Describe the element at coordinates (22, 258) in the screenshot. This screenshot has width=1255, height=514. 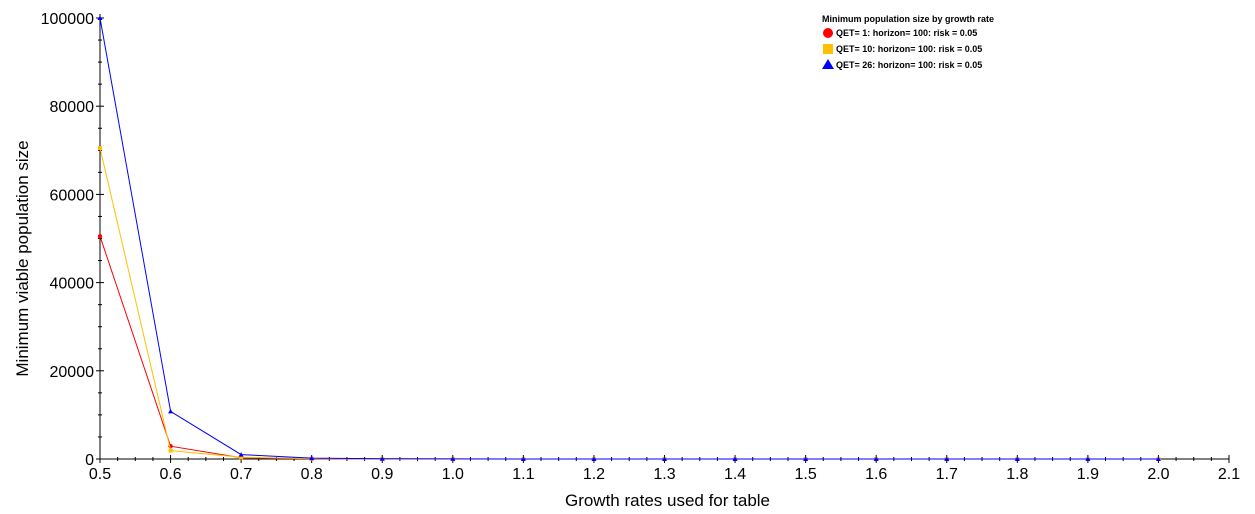
I see `y-axis-title: Minimum viable population size` at that location.